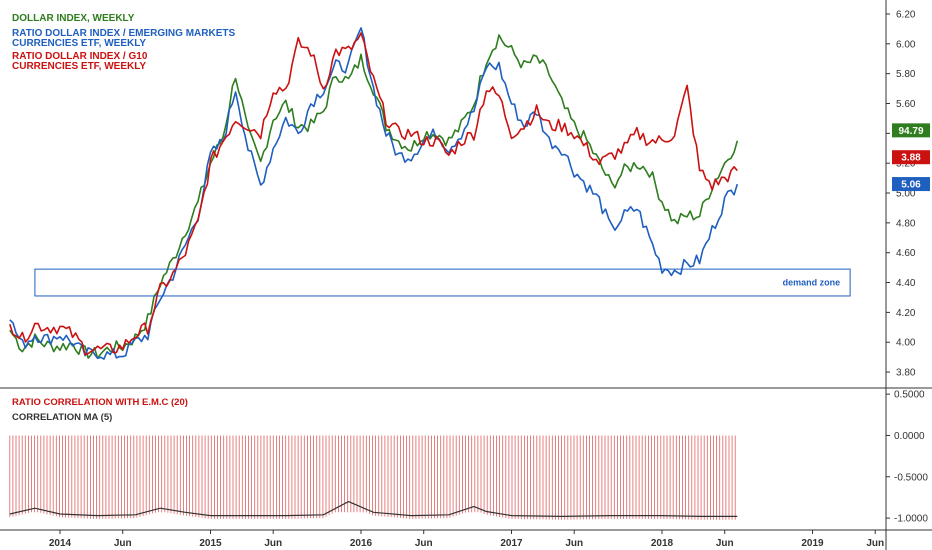 This screenshot has height=550, width=932. Describe the element at coordinates (100, 402) in the screenshot. I see `indicator-title: RATIO CORRELATION WITH E.M.C (20)` at that location.